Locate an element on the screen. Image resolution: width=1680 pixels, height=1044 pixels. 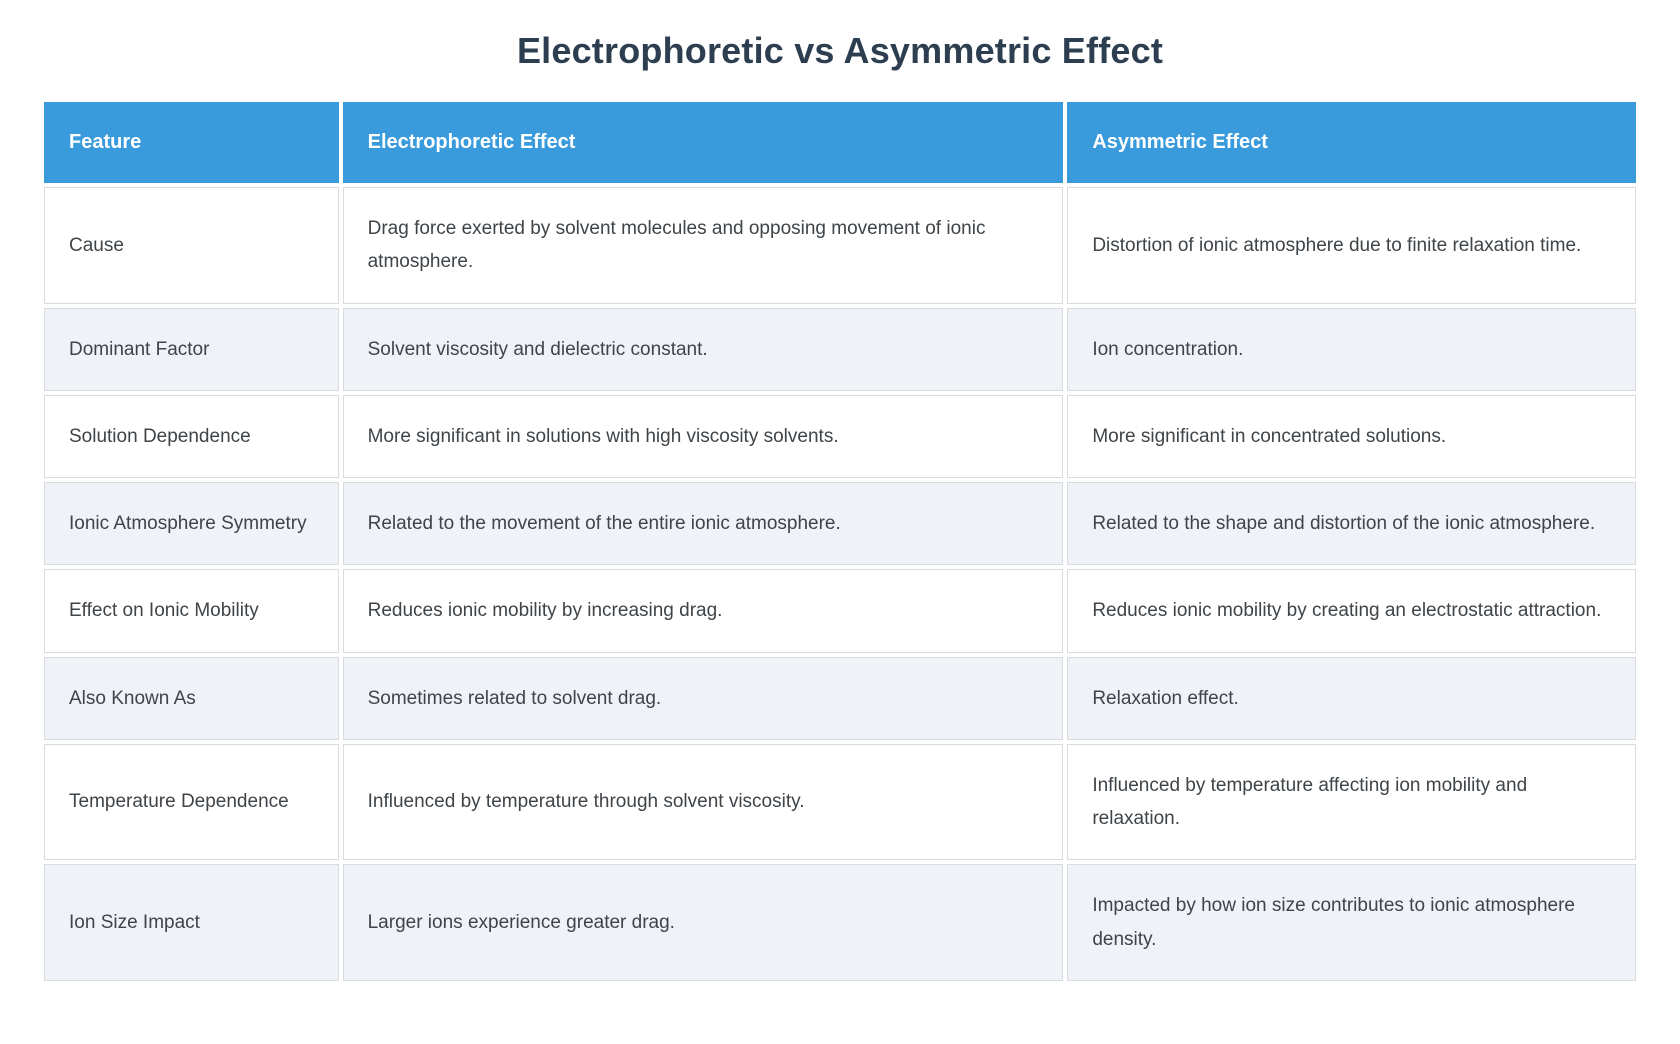
feature-cell: Cause is located at coordinates (191, 245).